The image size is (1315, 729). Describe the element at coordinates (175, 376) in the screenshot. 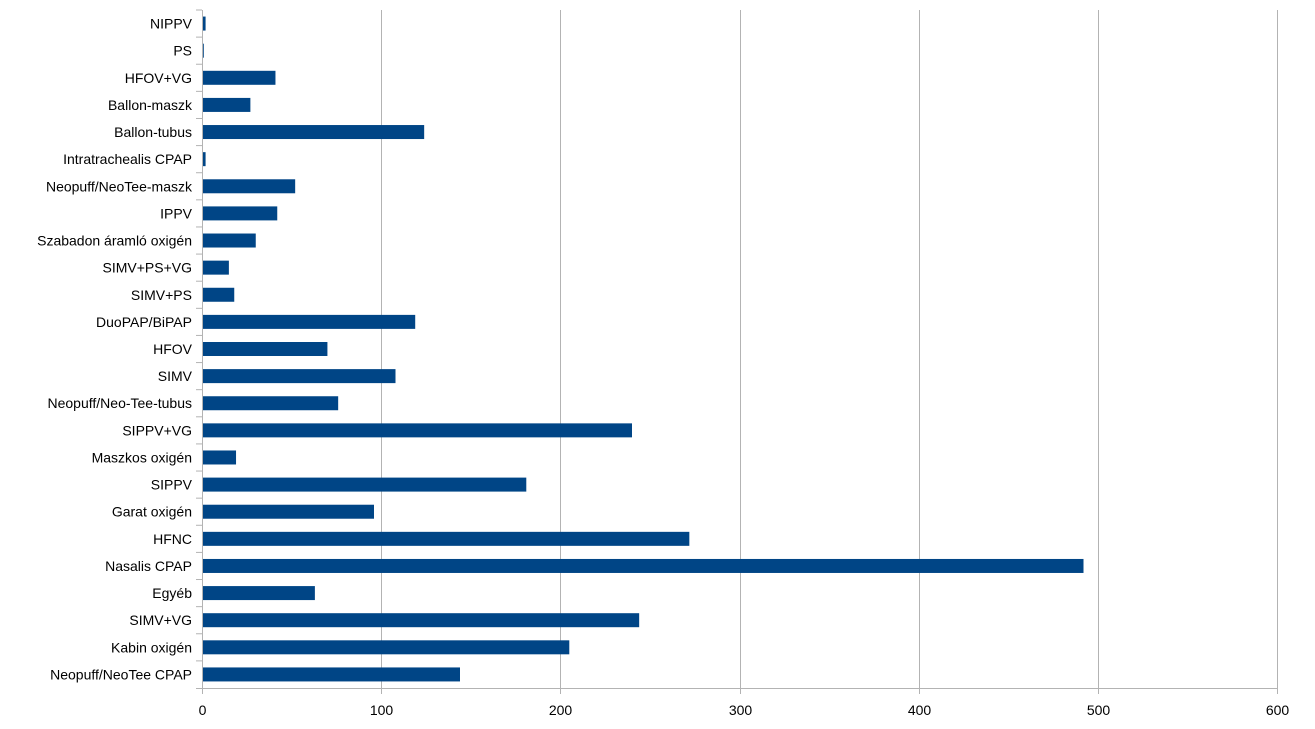

I see `category-label: SIMV` at that location.